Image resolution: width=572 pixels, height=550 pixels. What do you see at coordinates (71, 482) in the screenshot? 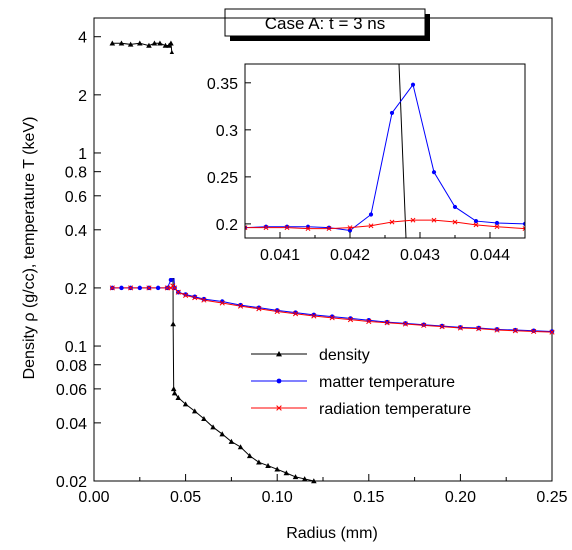
I see `y-tick-label: 0.02` at bounding box center [71, 482].